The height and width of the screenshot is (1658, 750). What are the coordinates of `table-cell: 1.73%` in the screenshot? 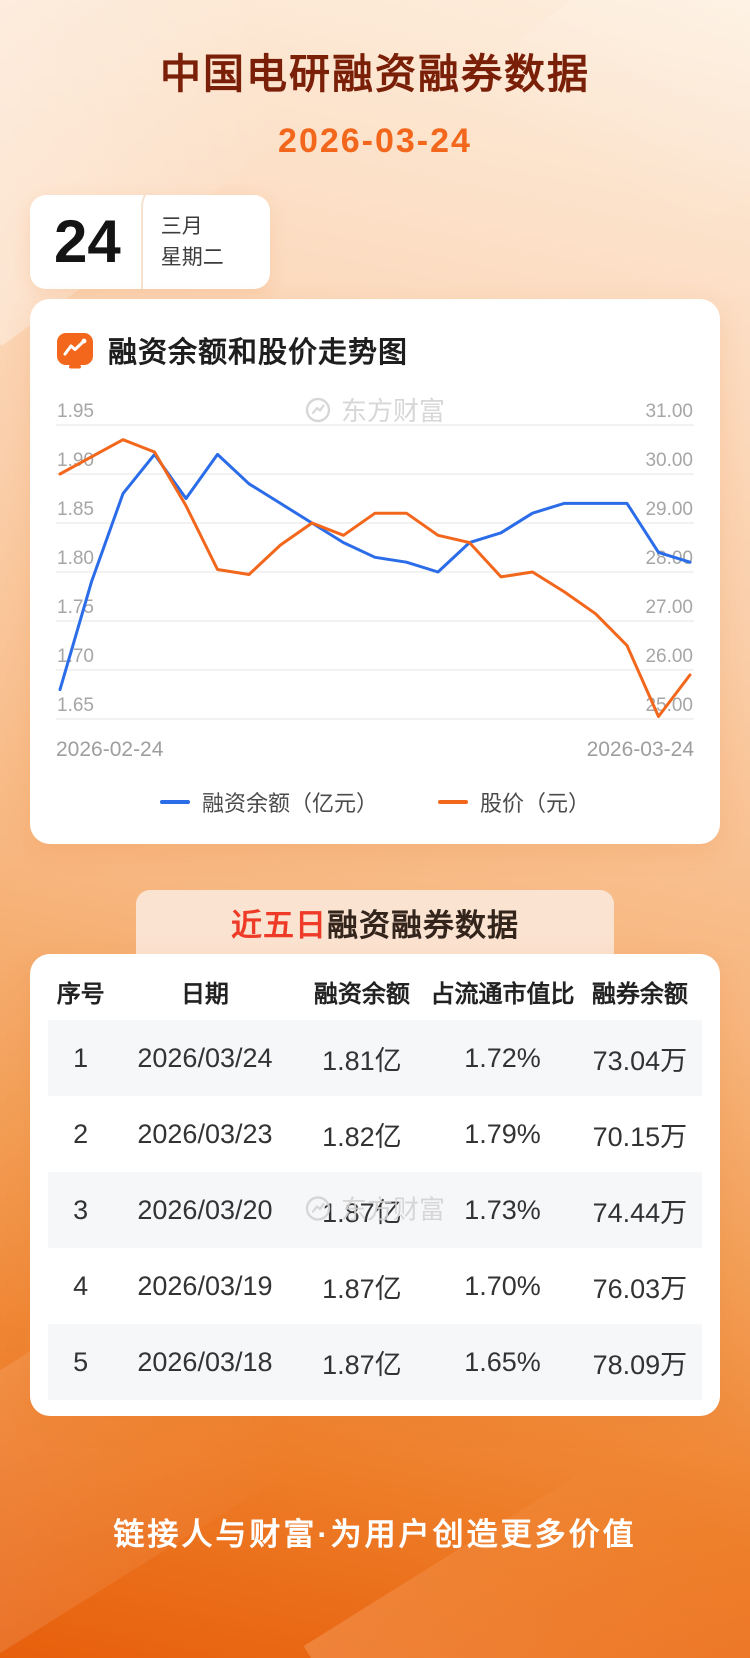 It's located at (502, 1209).